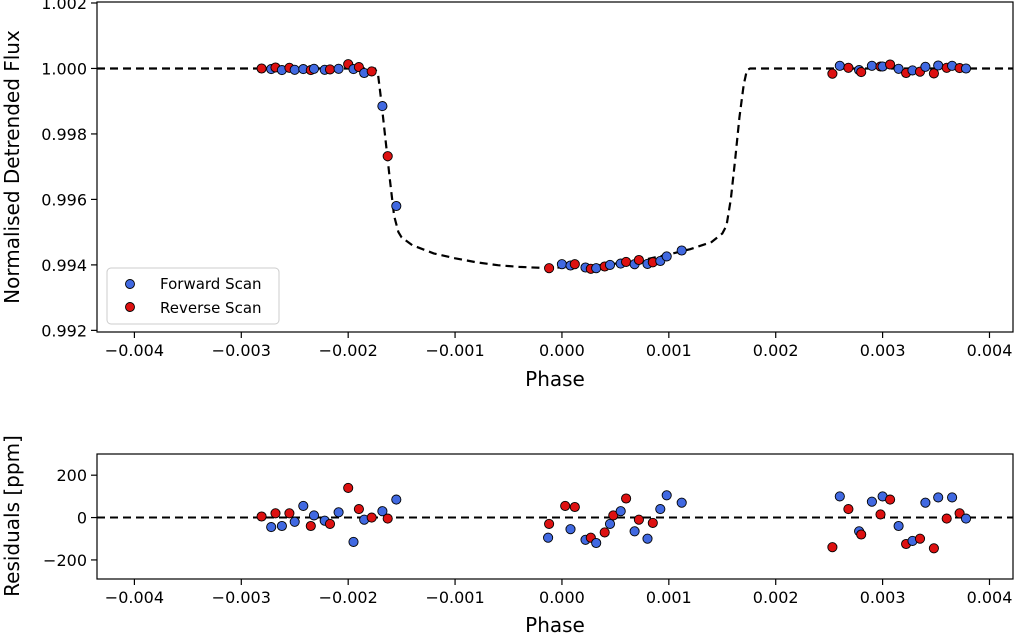 The width and height of the screenshot is (1020, 636). Describe the element at coordinates (990, 350) in the screenshot. I see `x-tick-label: 0.004` at that location.